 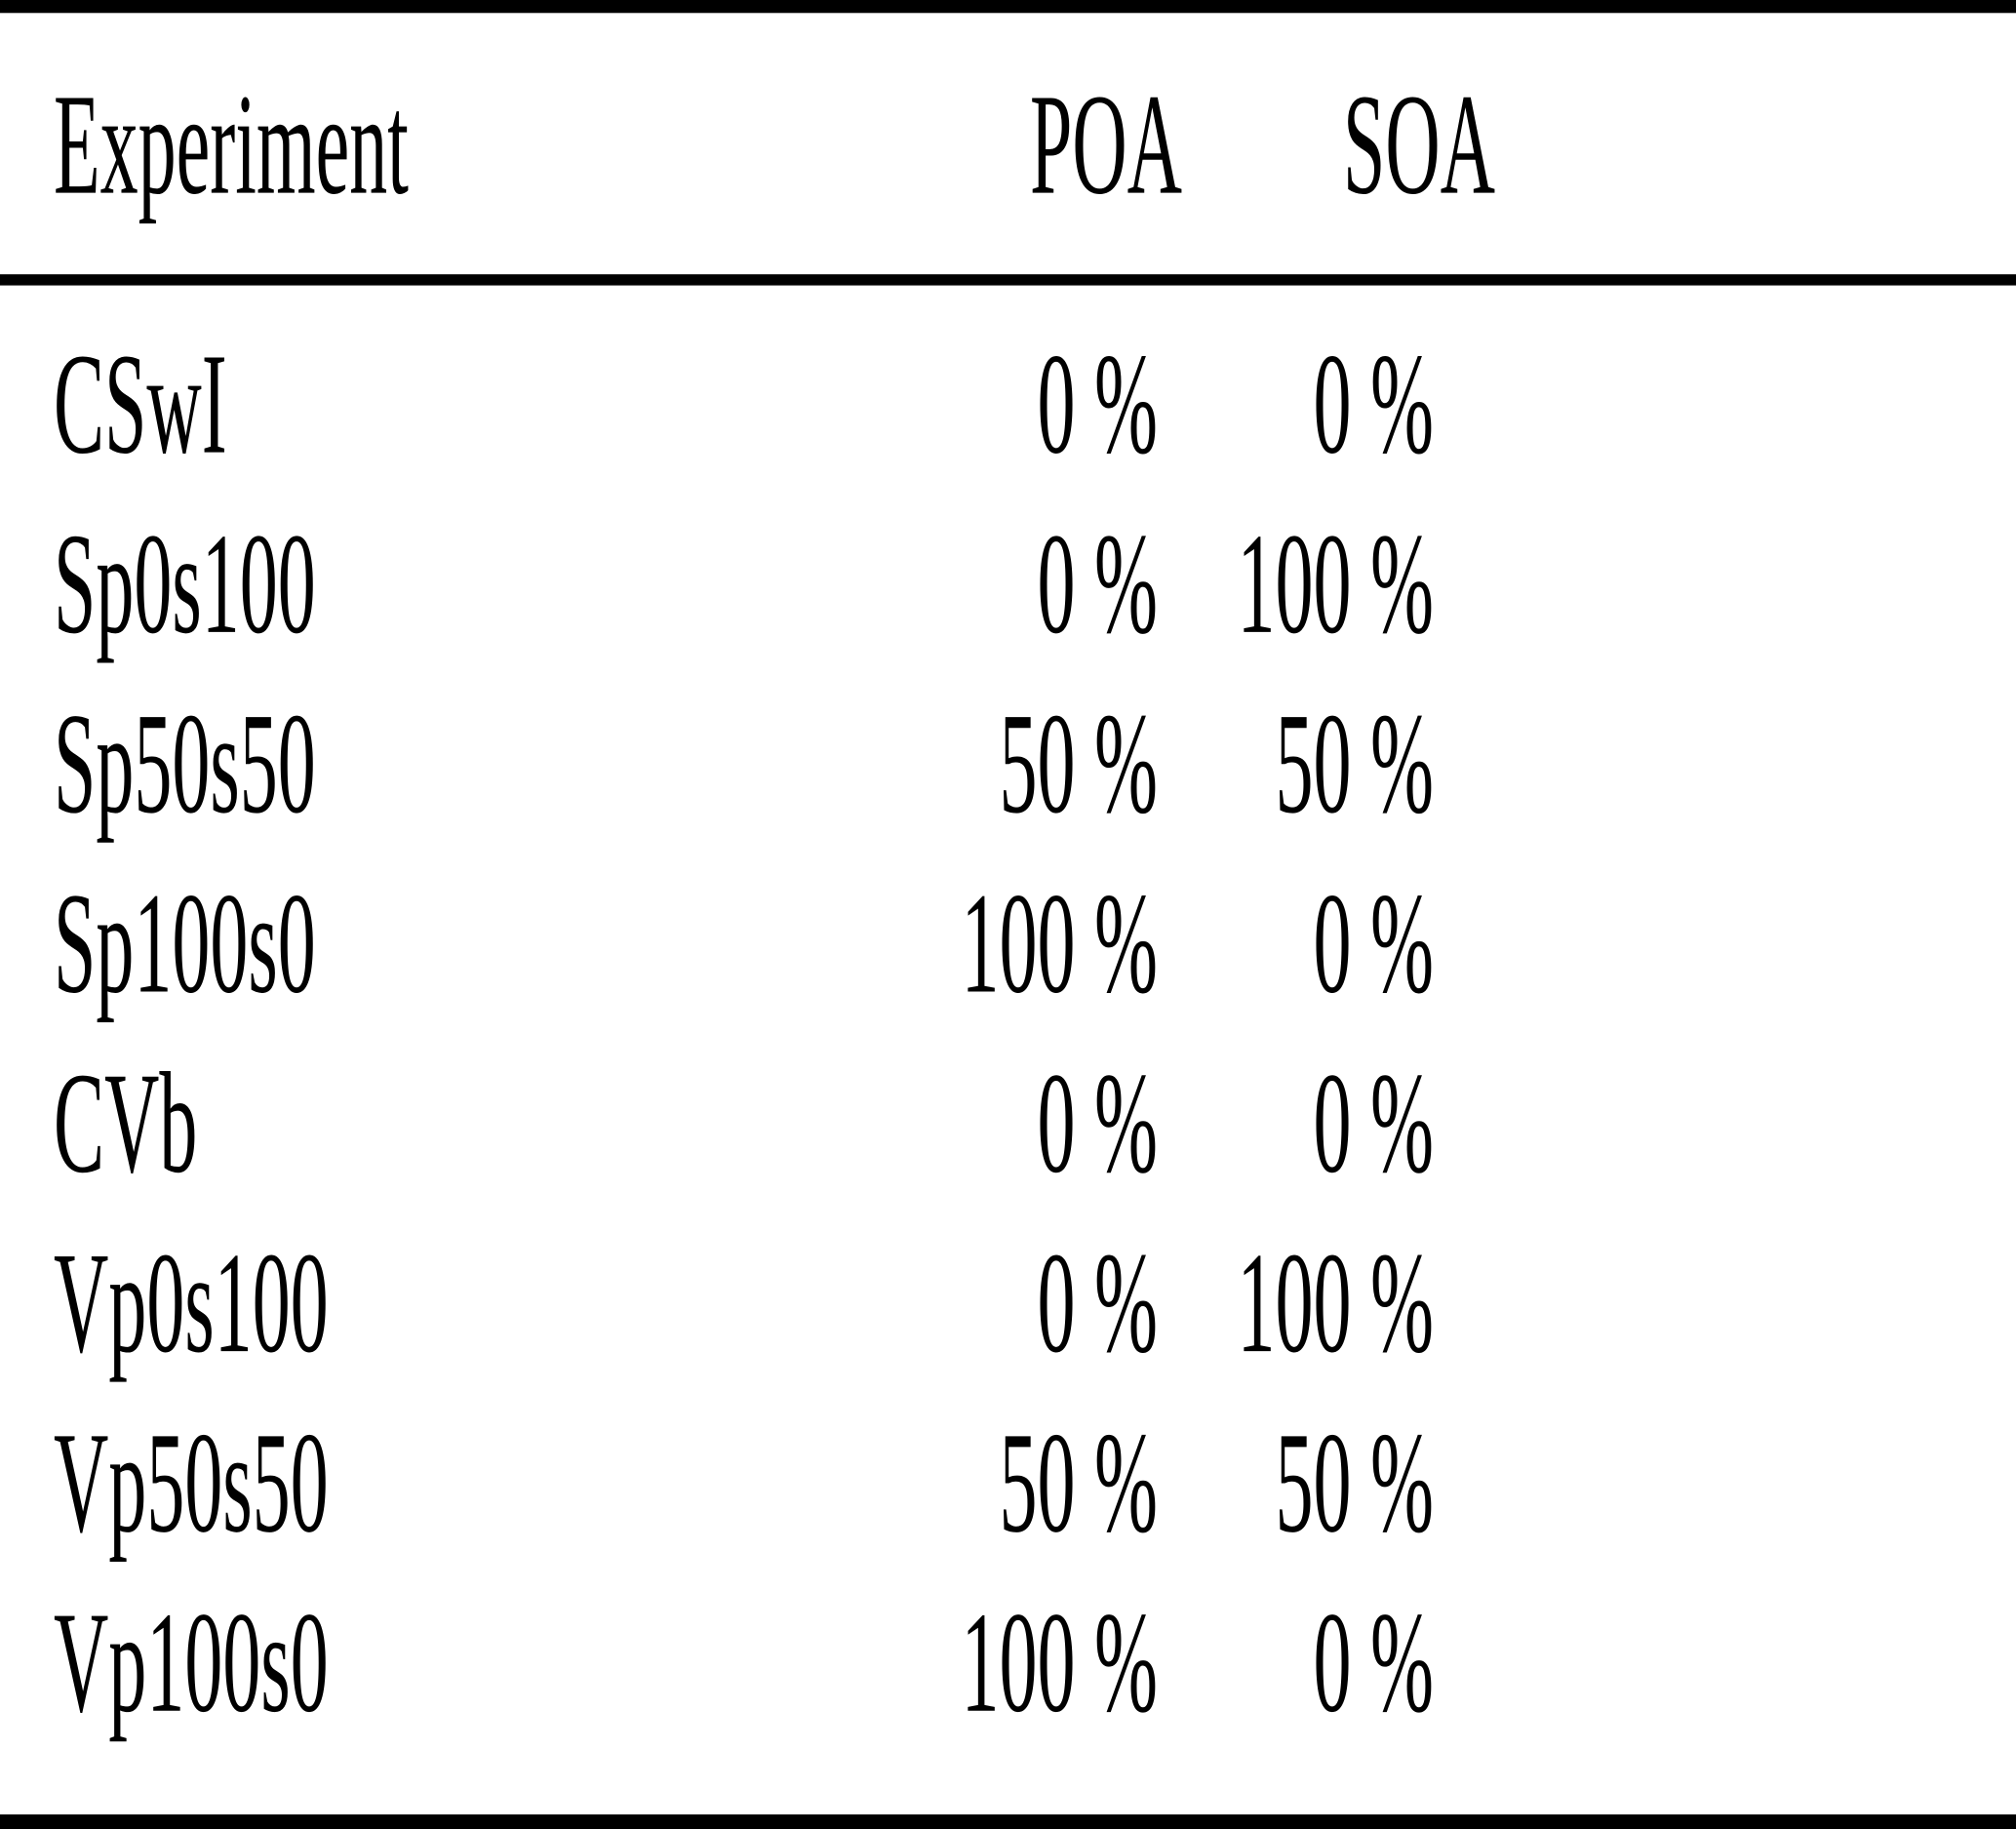 What do you see at coordinates (1008, 280) in the screenshot?
I see `table-mid-rule` at bounding box center [1008, 280].